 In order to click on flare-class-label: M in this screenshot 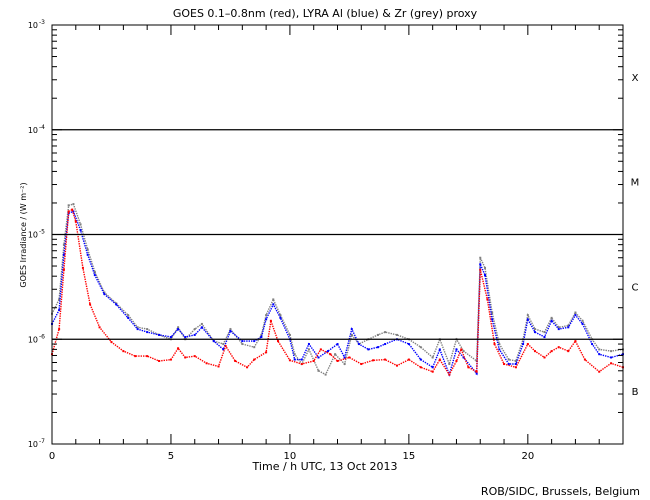, I will do `click(635, 183)`.